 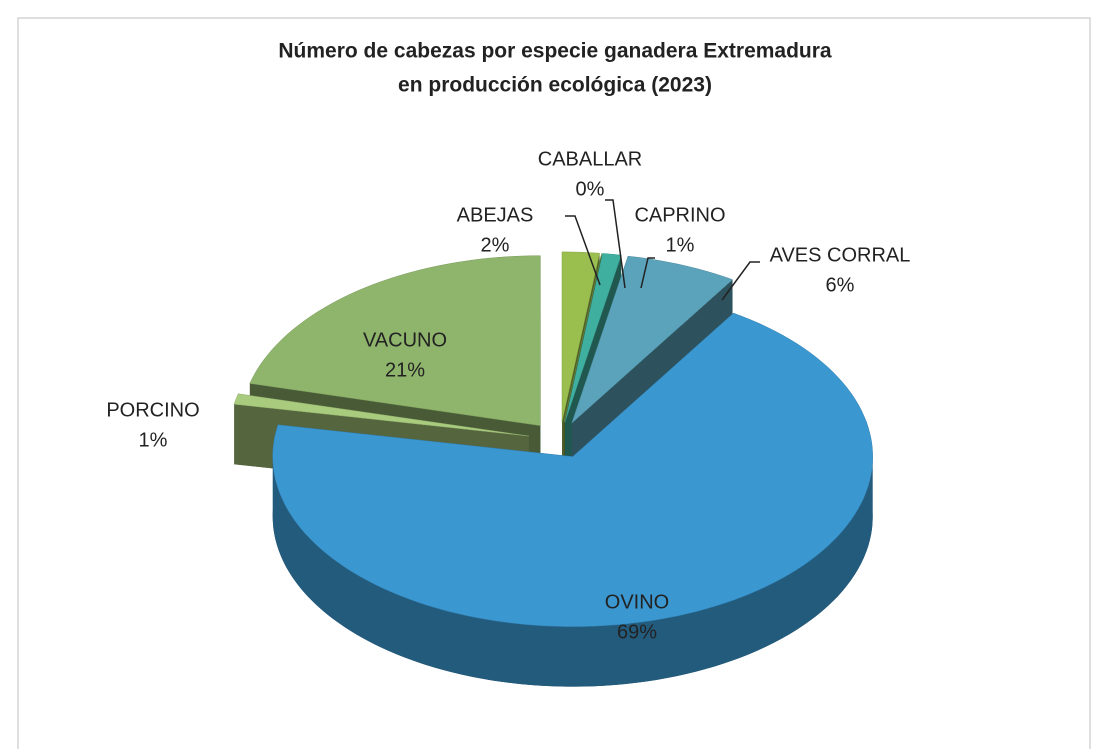 I want to click on slice-value-label: 69%, so click(x=637, y=632).